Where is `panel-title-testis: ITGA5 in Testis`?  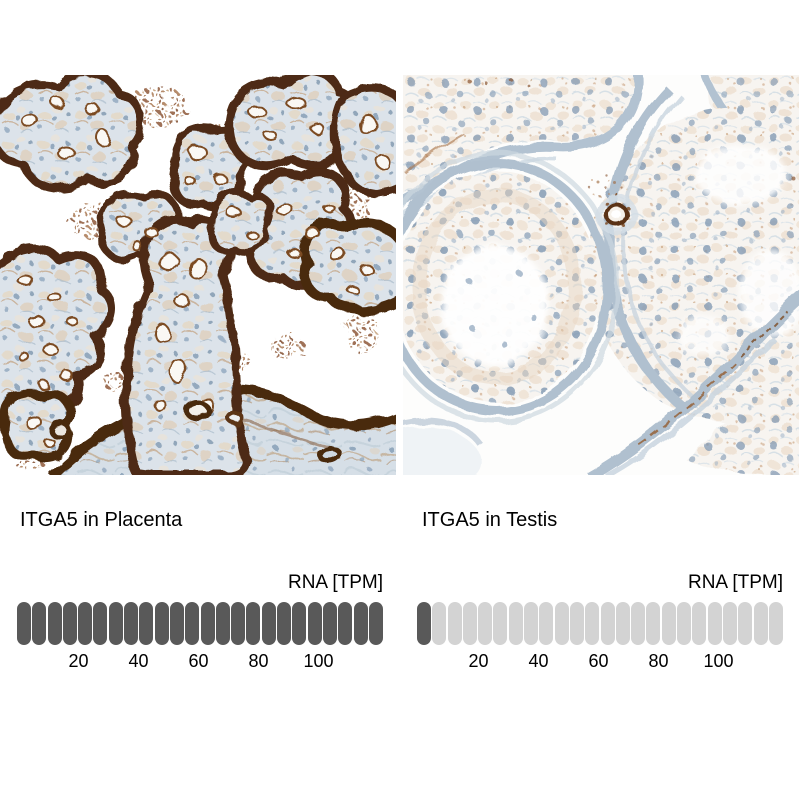
panel-title-testis: ITGA5 in Testis is located at coordinates (490, 520).